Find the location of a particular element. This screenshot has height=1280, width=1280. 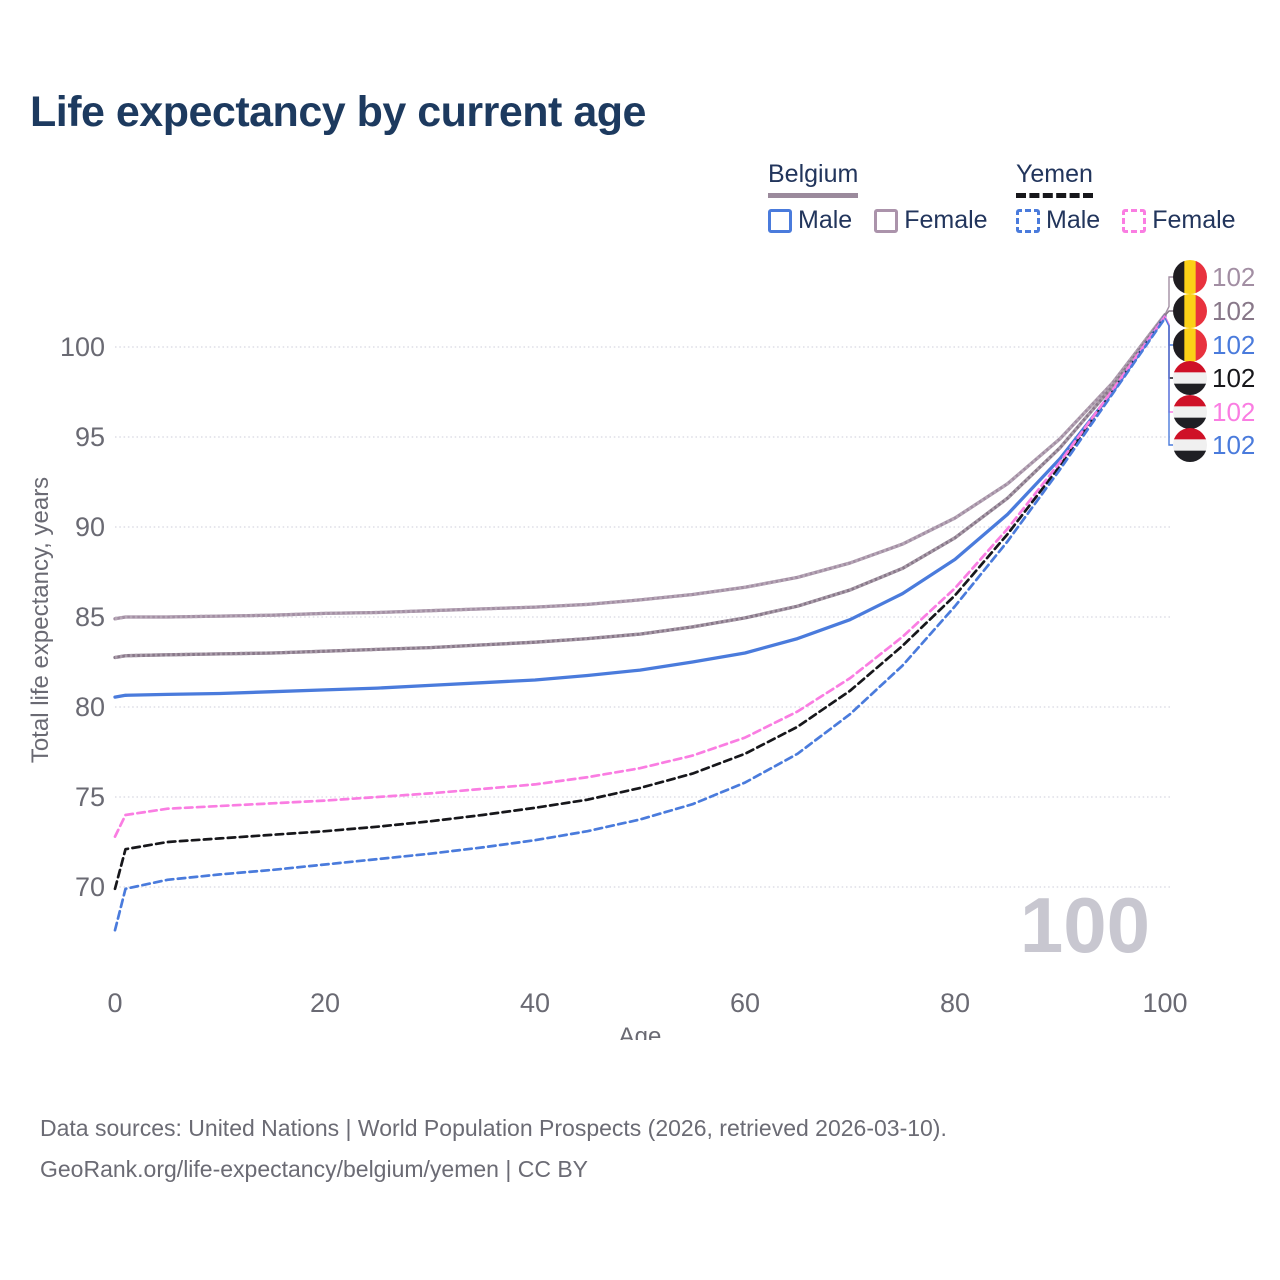

legend-swatch-yemen-male-icon is located at coordinates (1028, 220).